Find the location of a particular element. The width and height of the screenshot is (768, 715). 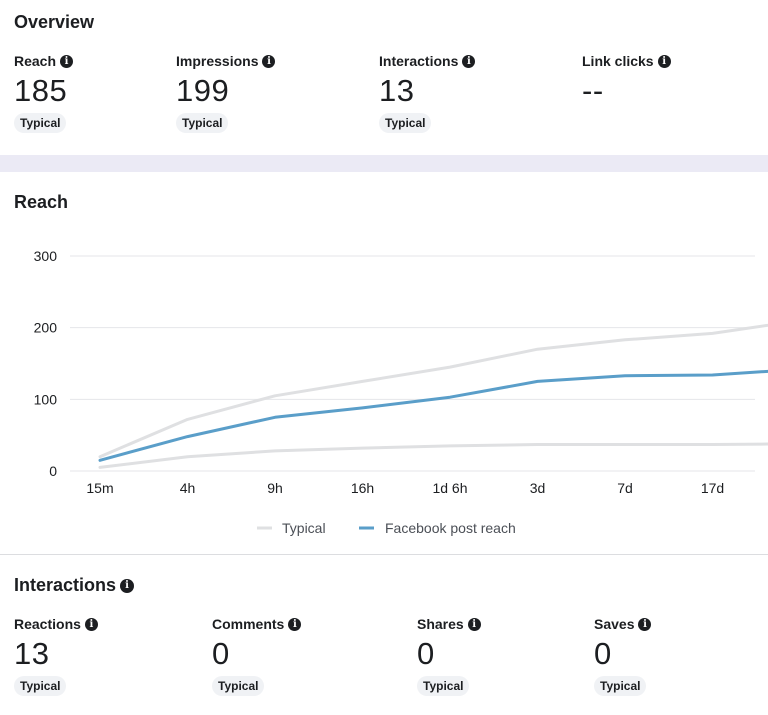

shares-label: Shares i is located at coordinates (449, 624).